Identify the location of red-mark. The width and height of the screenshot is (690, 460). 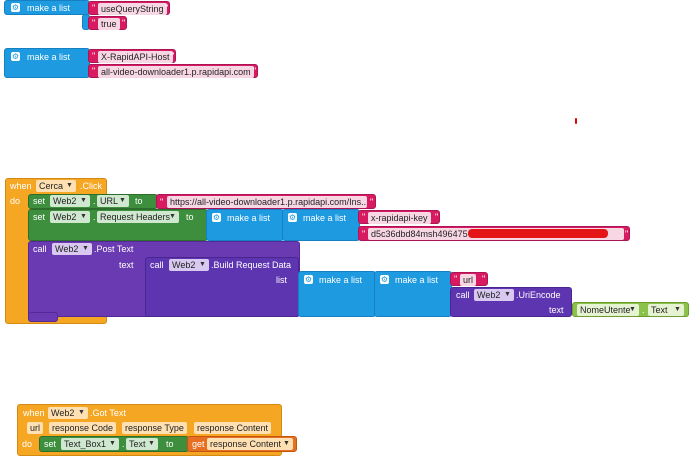
(576, 121).